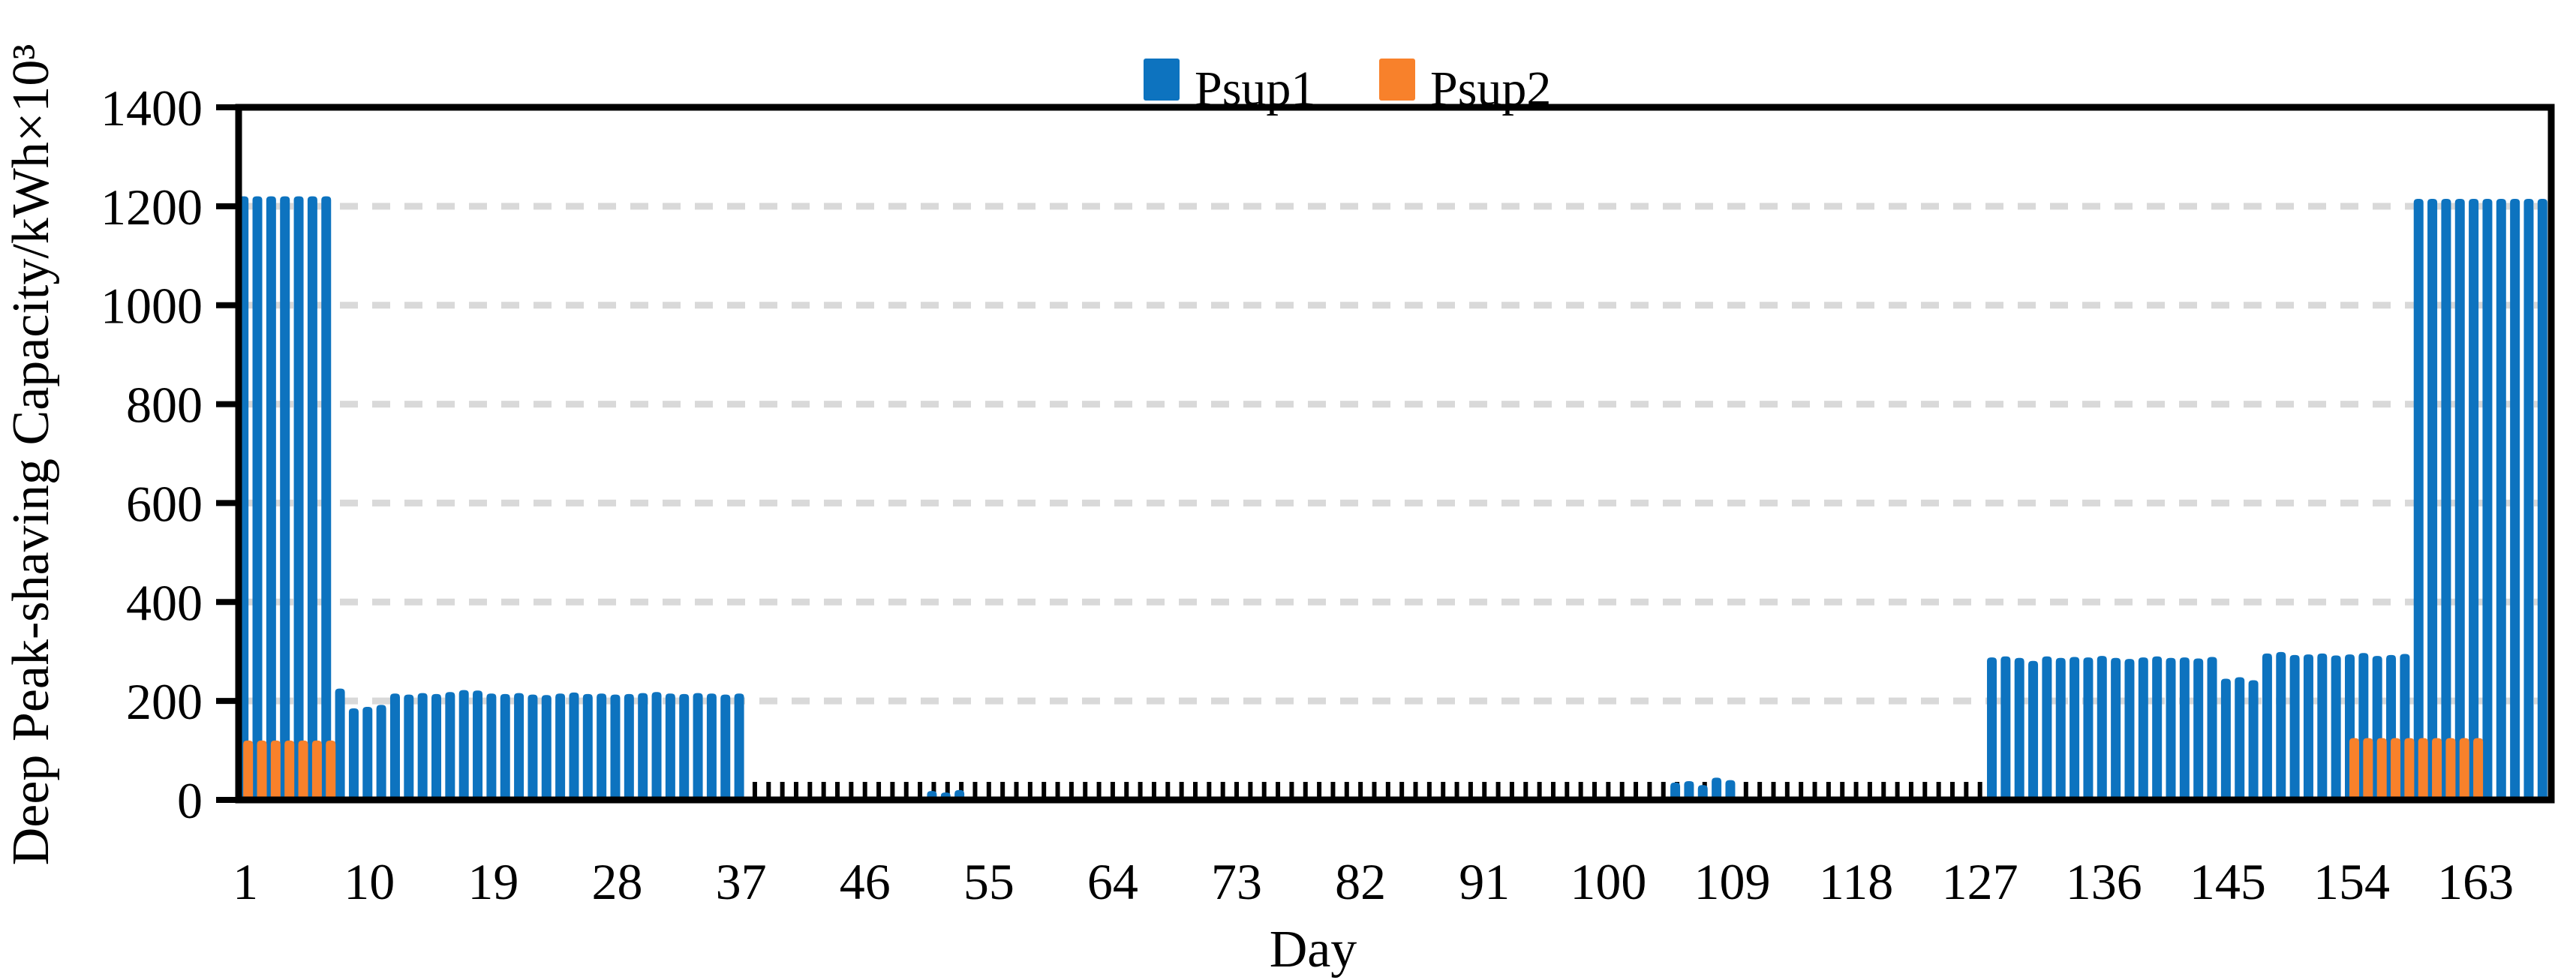 The width and height of the screenshot is (2576, 980). What do you see at coordinates (1360, 881) in the screenshot?
I see `x-tick-label-82: 82` at bounding box center [1360, 881].